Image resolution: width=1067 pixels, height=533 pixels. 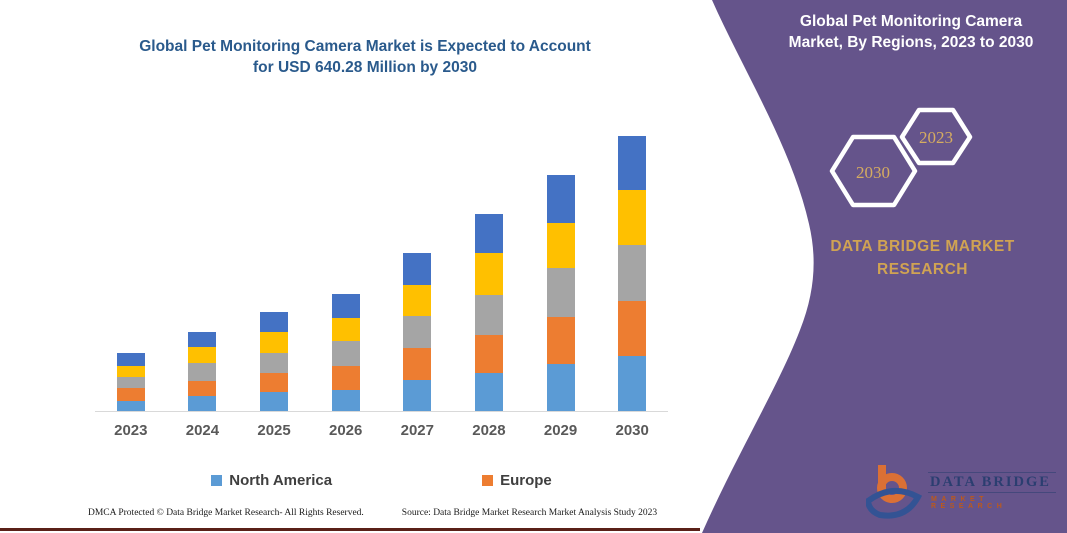 What do you see at coordinates (911, 21) in the screenshot?
I see `panel-heading-line1: Global Pet Monitoring Camera` at bounding box center [911, 21].